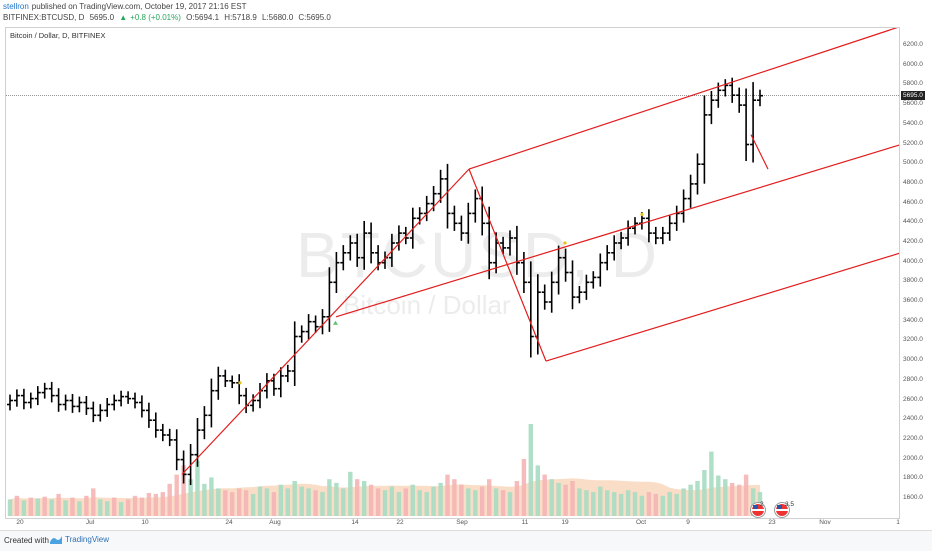  Describe the element at coordinates (782, 510) in the screenshot. I see `dividends-flag-icon` at that location.